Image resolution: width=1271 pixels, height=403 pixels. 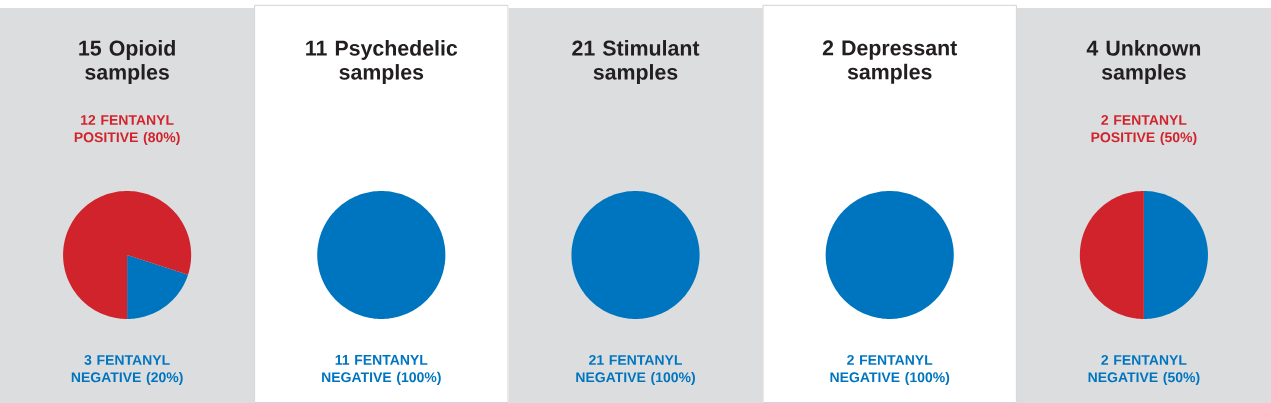 I want to click on chart-title: 4 Unknown samples, so click(x=1143, y=62).